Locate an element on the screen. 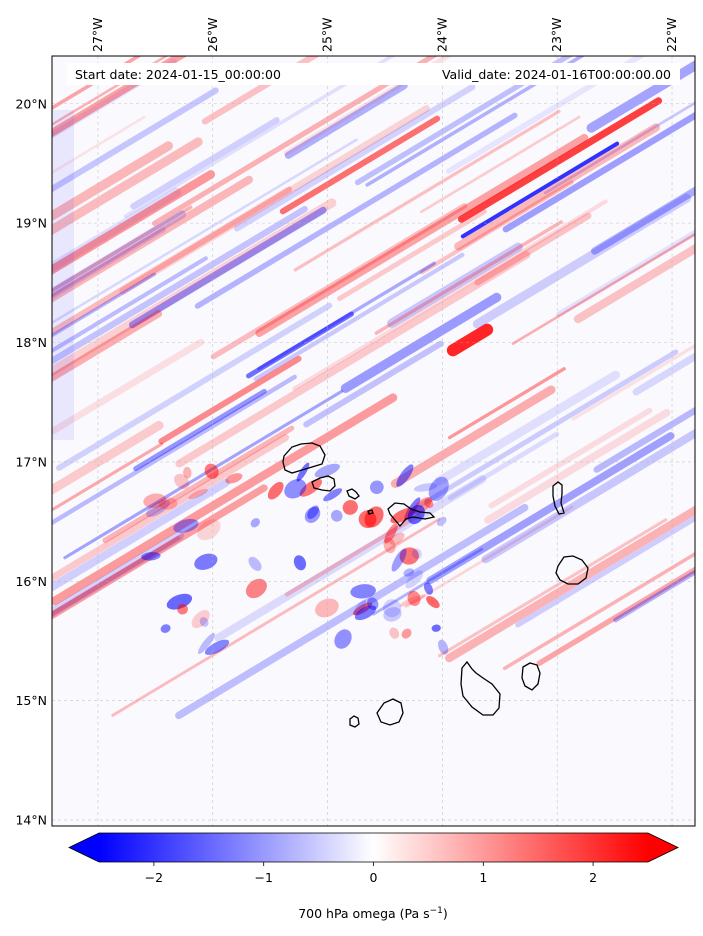  latitude-label: 17°N is located at coordinates (31, 461).